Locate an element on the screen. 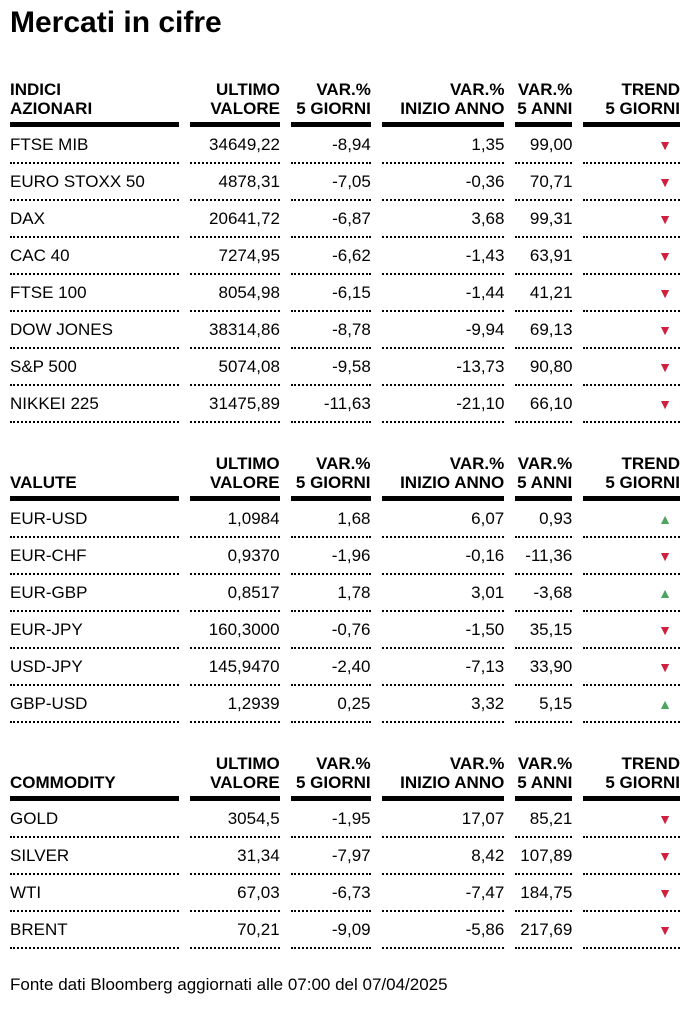 The image size is (691, 1026). table-row: GOLD 3054,5 -1,95 17,07 85,21 ▼ is located at coordinates (345, 819).